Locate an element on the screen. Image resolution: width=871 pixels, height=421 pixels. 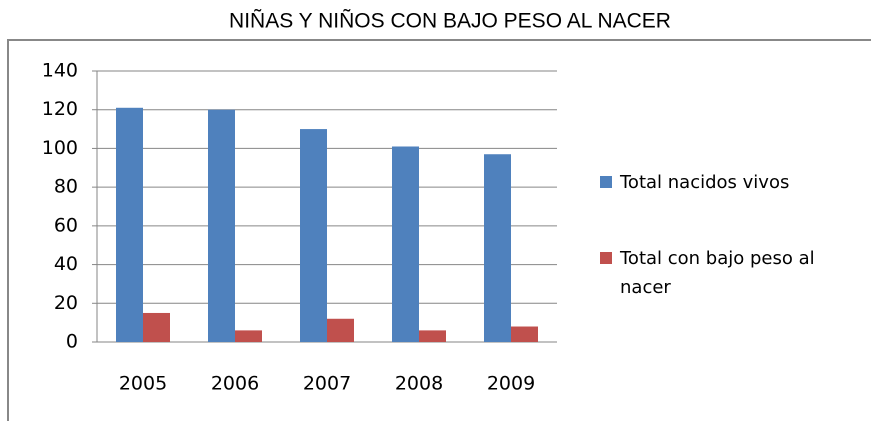
y-tick-label: 140 is located at coordinates (60, 71).